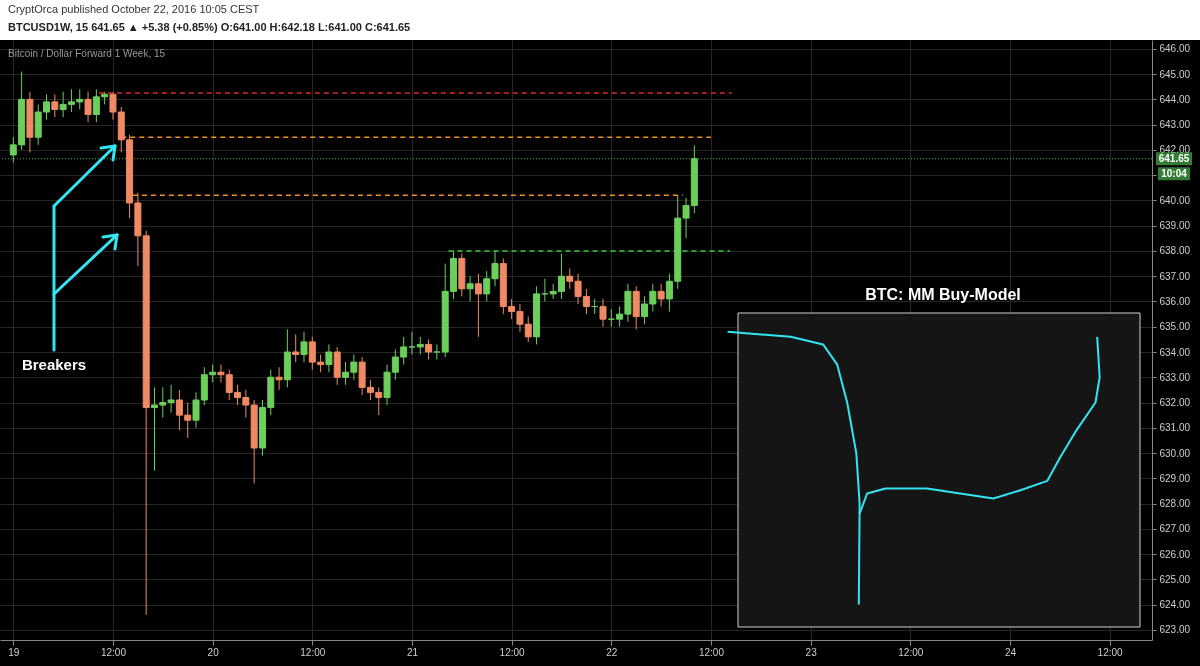 Image resolution: width=1200 pixels, height=666 pixels. What do you see at coordinates (1175, 251) in the screenshot?
I see `y-tick-label: 638.00` at bounding box center [1175, 251].